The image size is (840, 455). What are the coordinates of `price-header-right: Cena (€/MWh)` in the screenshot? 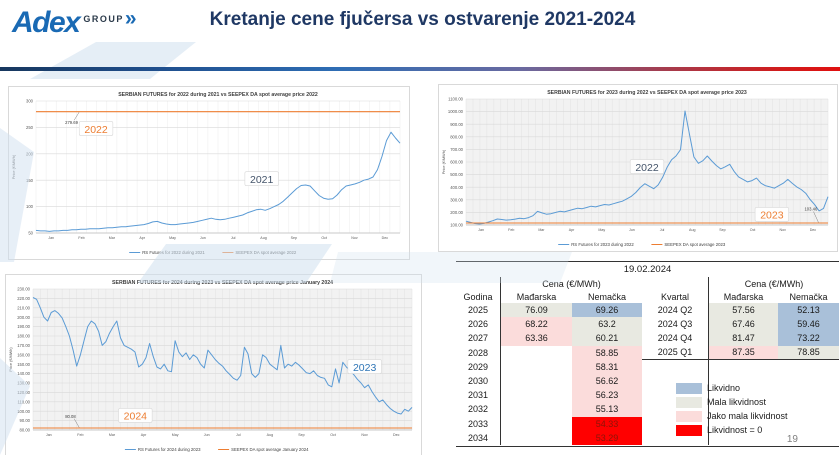 It's located at (773, 283).